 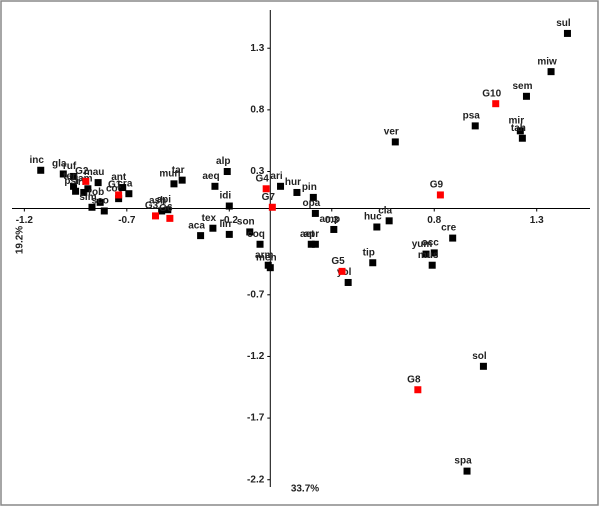 I want to click on point-label: G1, so click(x=115, y=185).